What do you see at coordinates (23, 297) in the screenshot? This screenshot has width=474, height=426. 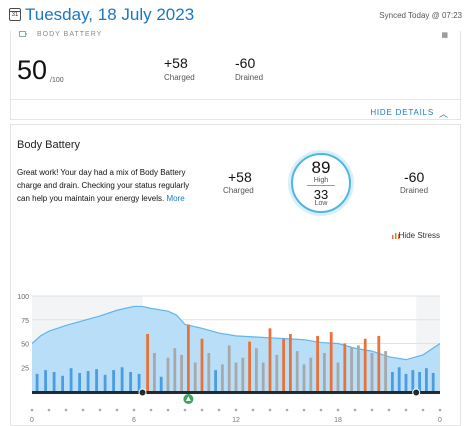 I see `y-tick-label: 100` at bounding box center [23, 297].